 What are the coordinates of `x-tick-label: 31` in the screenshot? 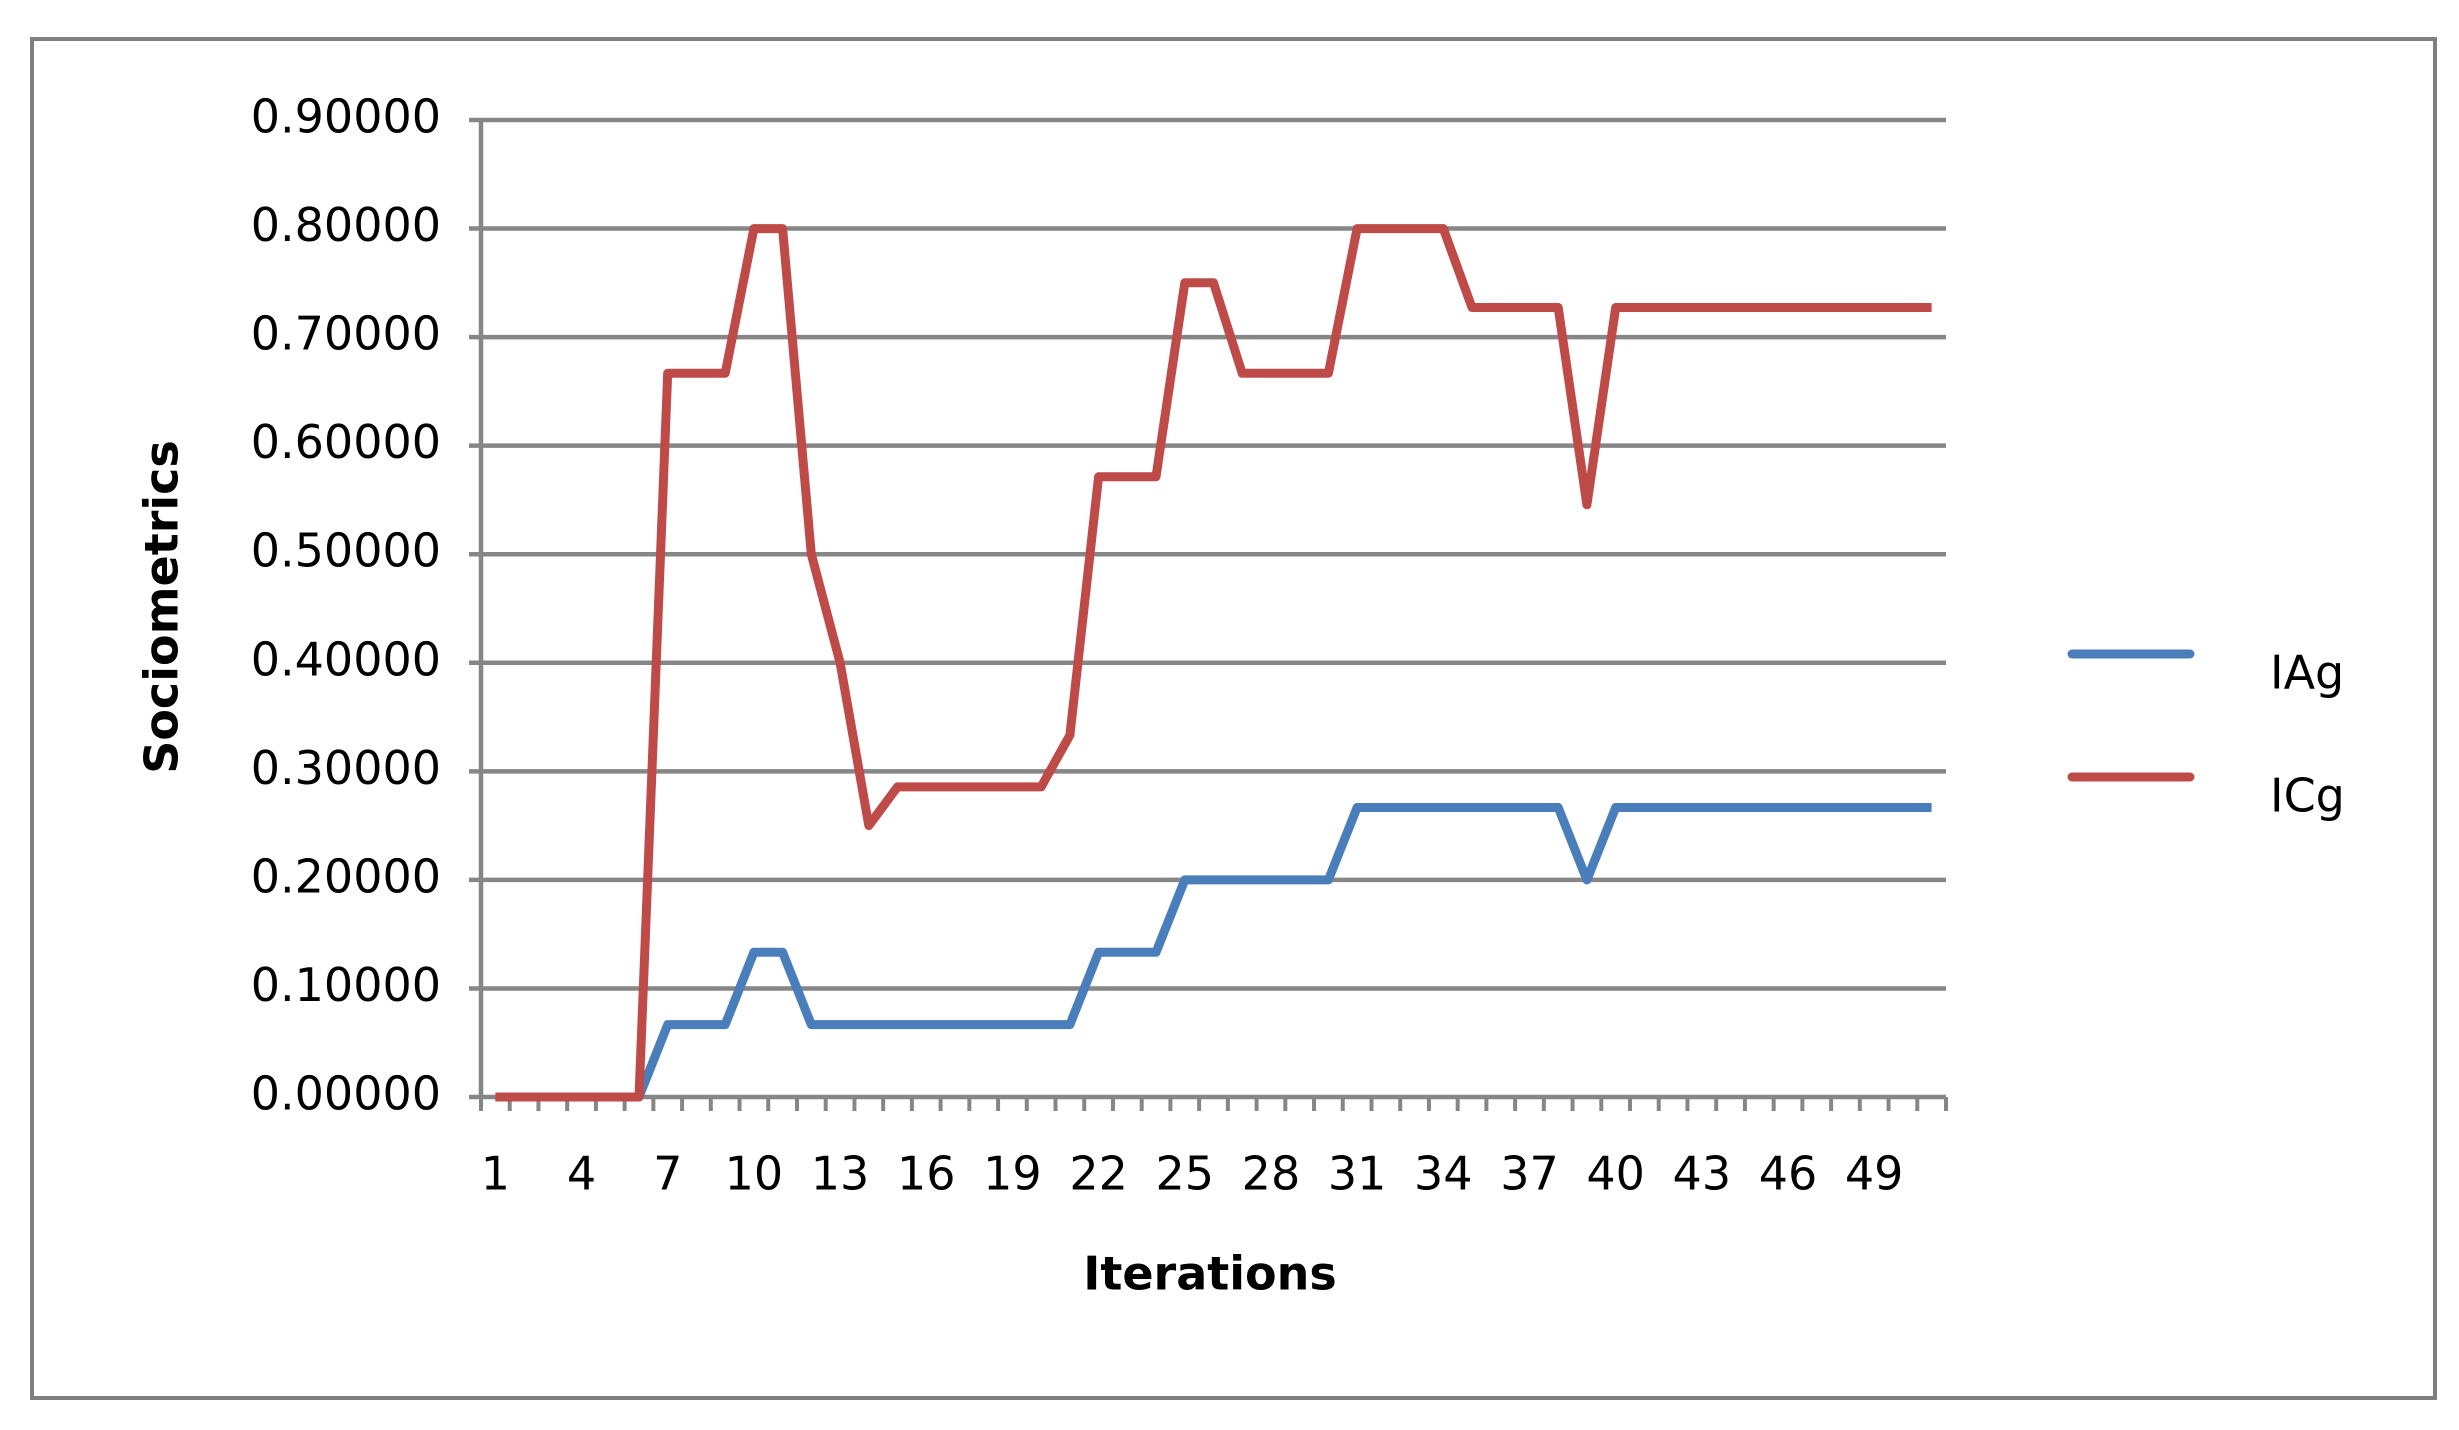 It's located at (1357, 1174).